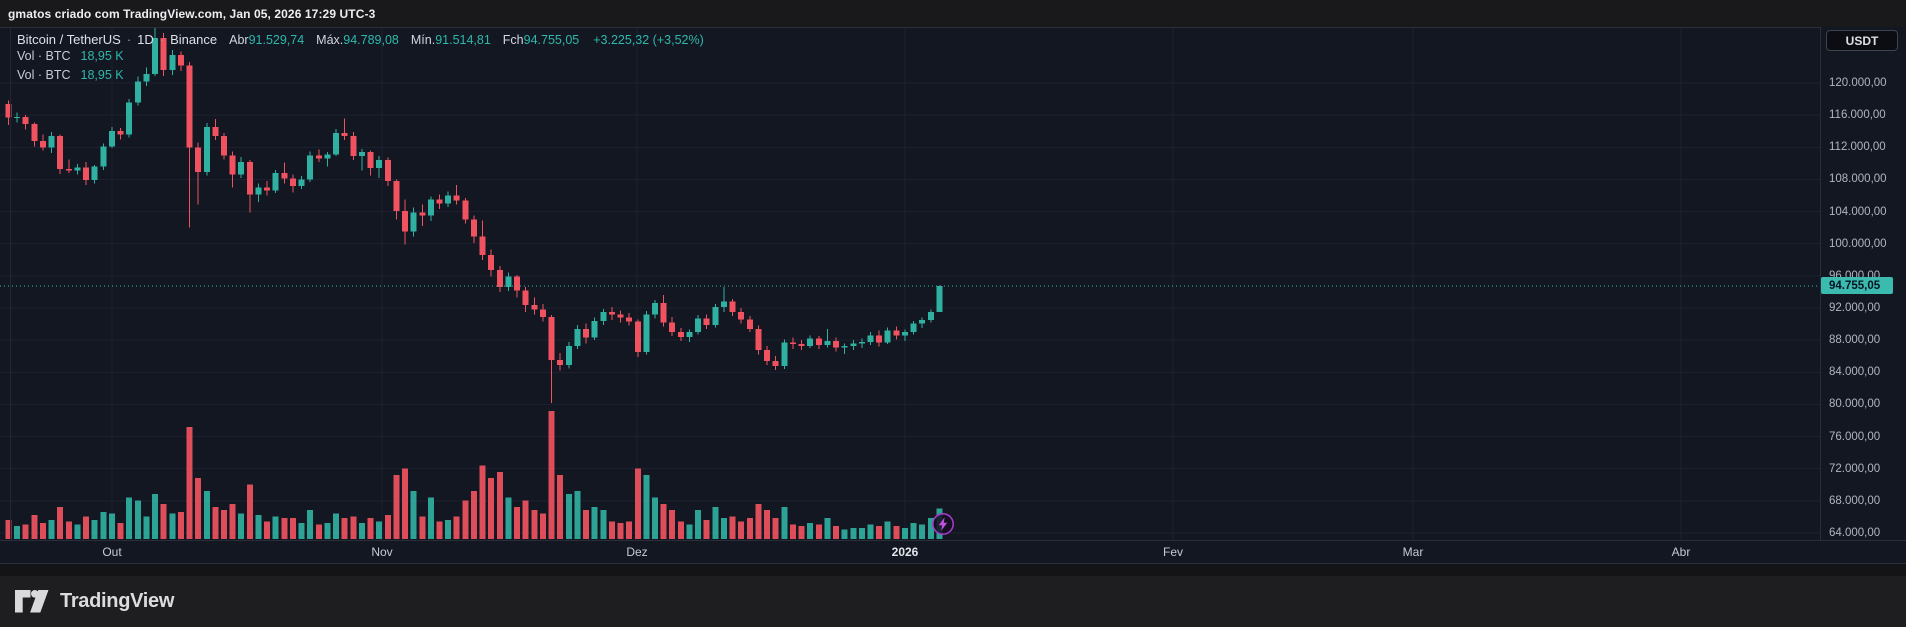 The image size is (1906, 627). What do you see at coordinates (1855, 372) in the screenshot?
I see `price-axis-label: 84.000,00` at bounding box center [1855, 372].